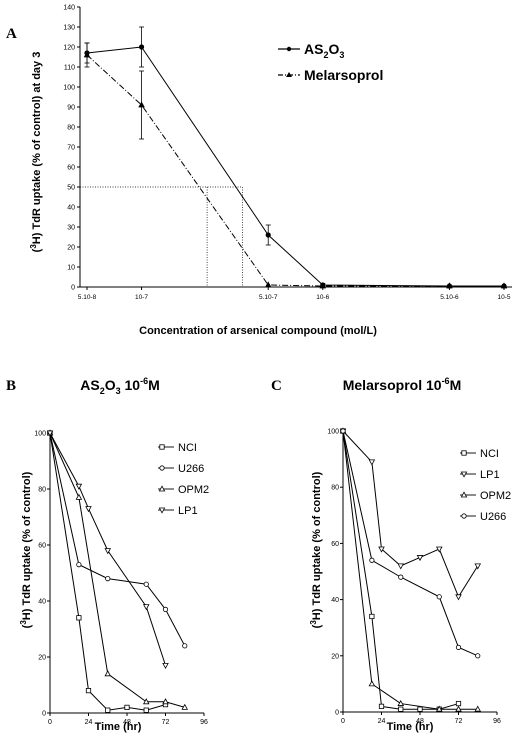 The width and height of the screenshot is (520, 743). I want to click on panel-a-ytick-label: 90, so click(71, 108).